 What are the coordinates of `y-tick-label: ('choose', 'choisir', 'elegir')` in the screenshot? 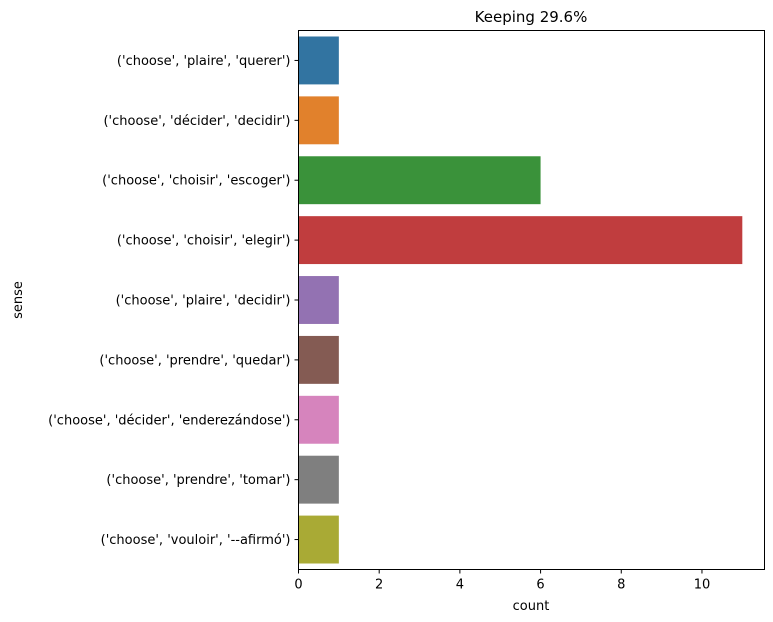 It's located at (204, 241).